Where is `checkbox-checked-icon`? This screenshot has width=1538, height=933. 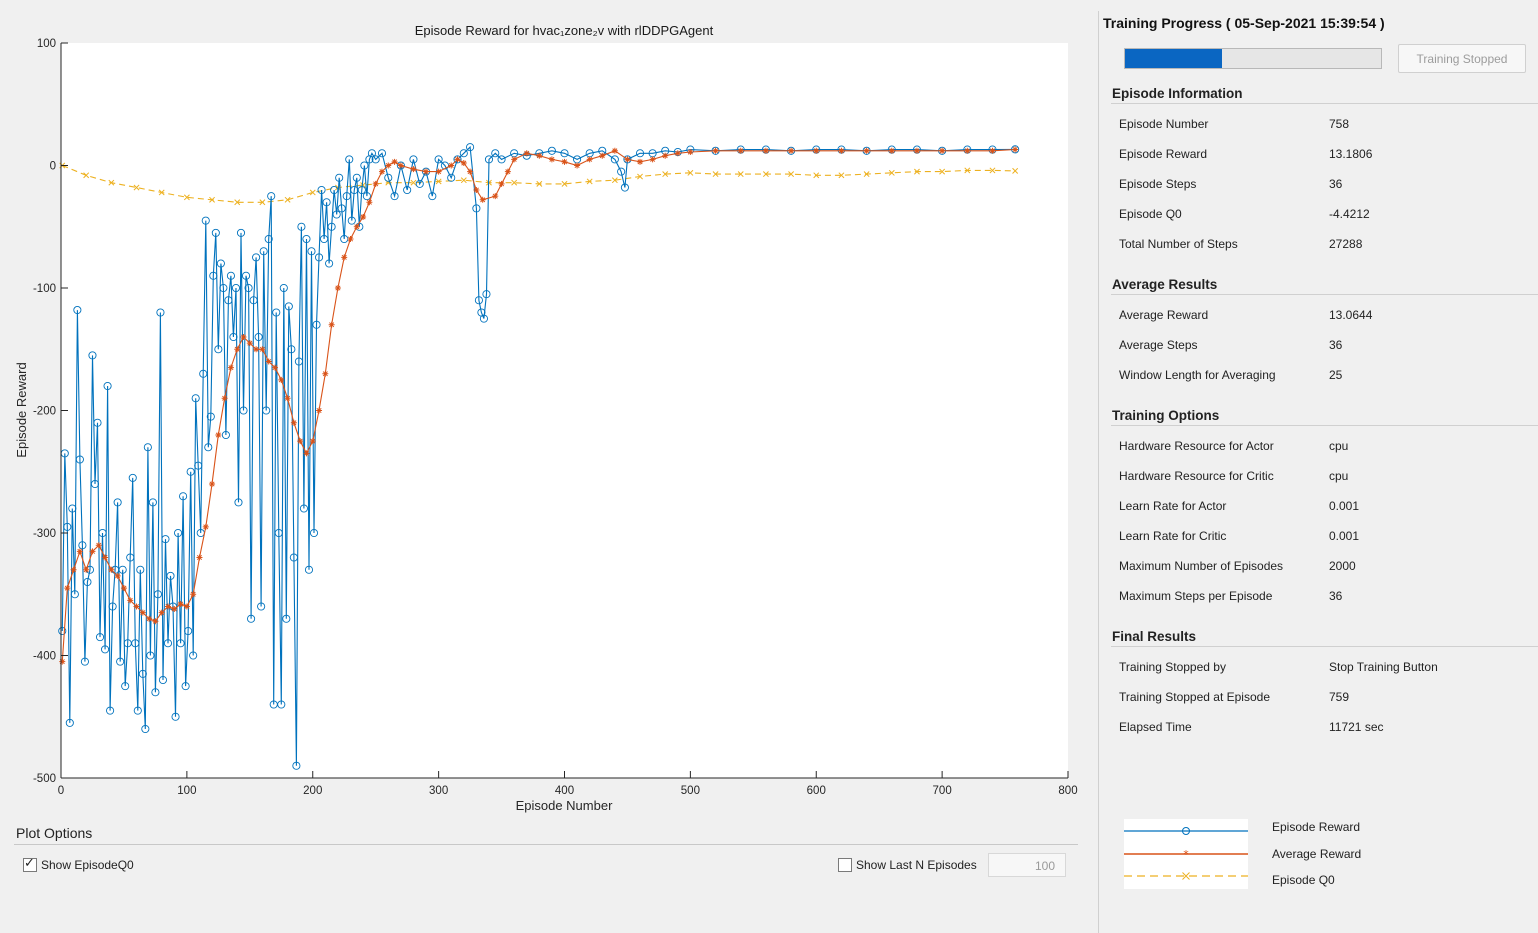 checkbox-checked-icon is located at coordinates (30, 864).